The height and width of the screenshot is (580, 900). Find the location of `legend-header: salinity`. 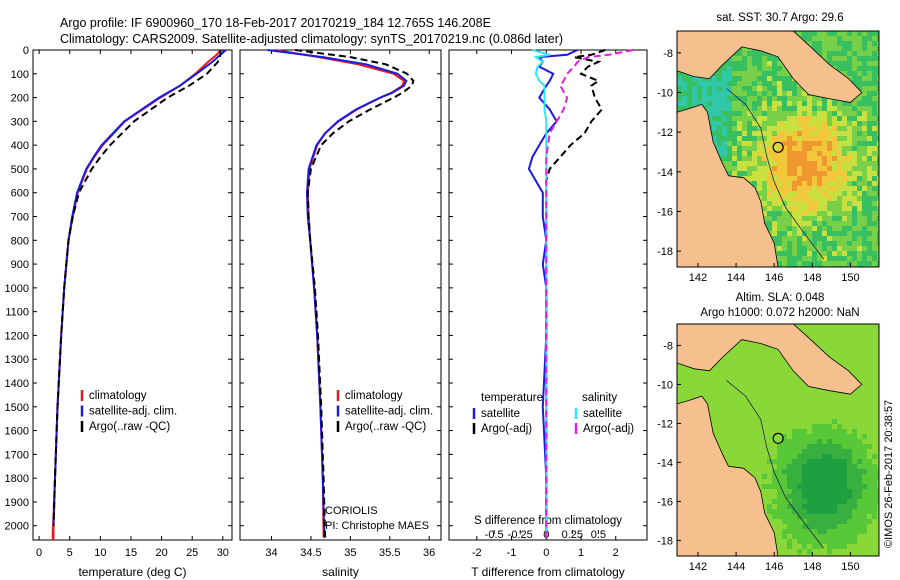

legend-header: salinity is located at coordinates (599, 398).